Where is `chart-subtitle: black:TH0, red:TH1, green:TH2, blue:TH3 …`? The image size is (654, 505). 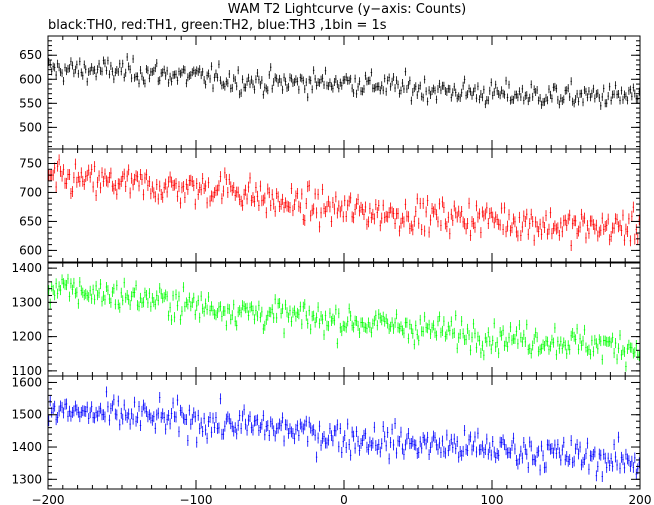
chart-subtitle: black:TH0, red:TH1, green:TH2, blue:TH3 … is located at coordinates (217, 25).